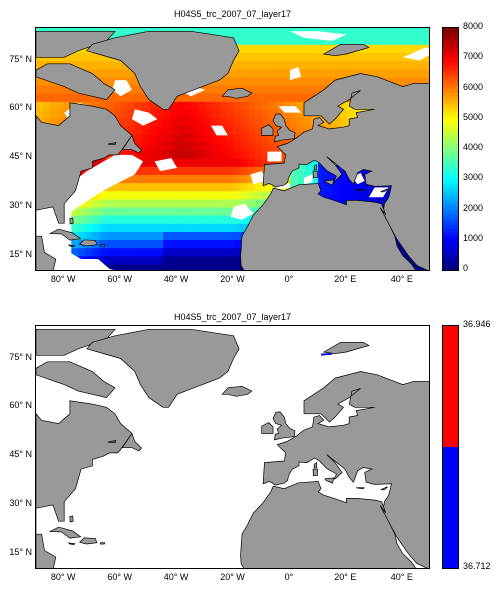 The height and width of the screenshot is (600, 500). What do you see at coordinates (20, 107) in the screenshot?
I see `y-tick-label: 60° N` at bounding box center [20, 107].